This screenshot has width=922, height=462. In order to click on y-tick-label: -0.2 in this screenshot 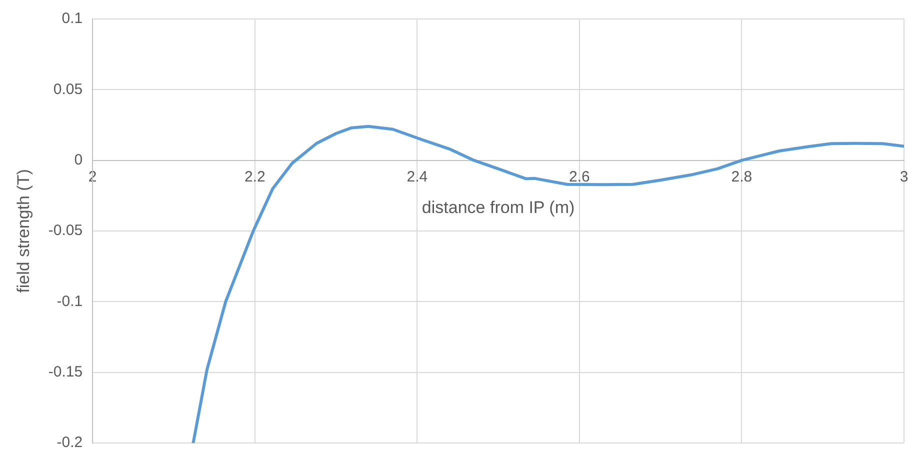, I will do `click(69, 443)`.